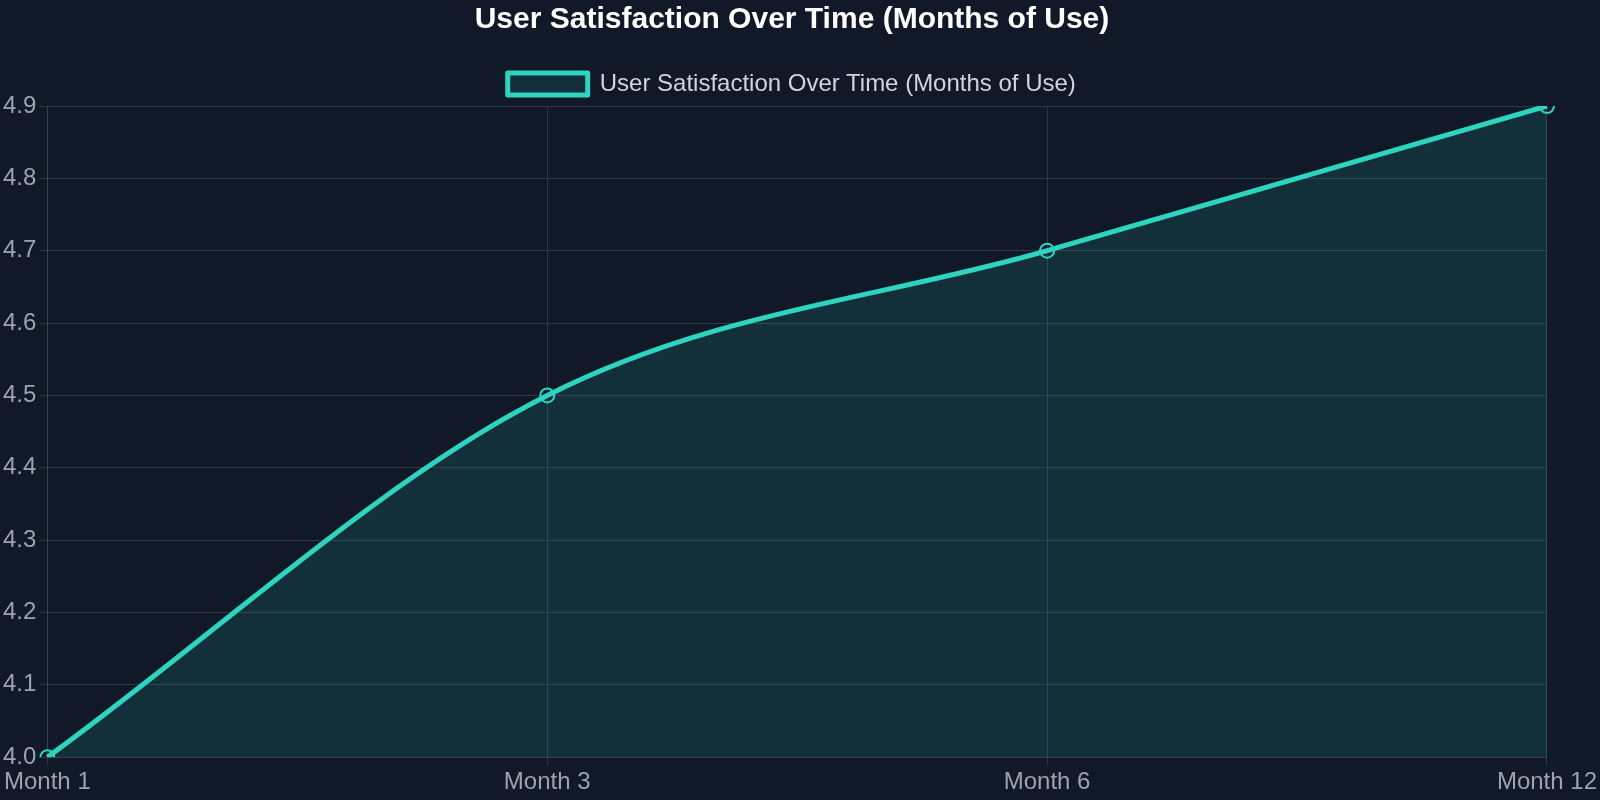  Describe the element at coordinates (1547, 781) in the screenshot. I see `x-tick-label: Month 12` at that location.